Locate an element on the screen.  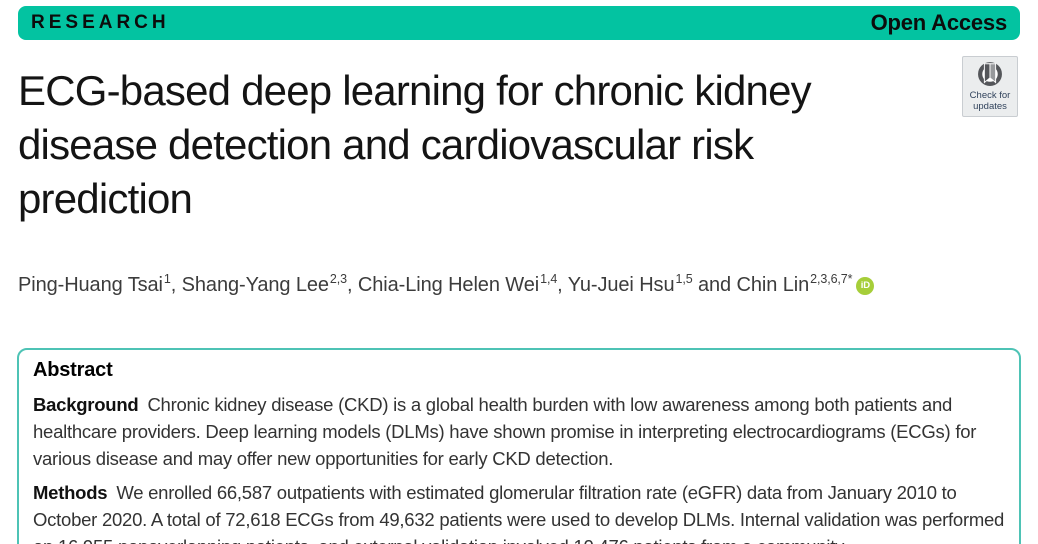
background-label: Background is located at coordinates (86, 404).